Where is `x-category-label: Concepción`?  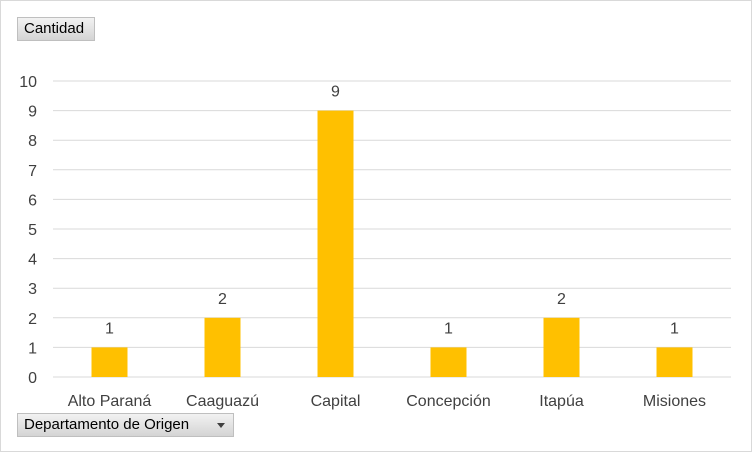 x-category-label: Concepción is located at coordinates (448, 401).